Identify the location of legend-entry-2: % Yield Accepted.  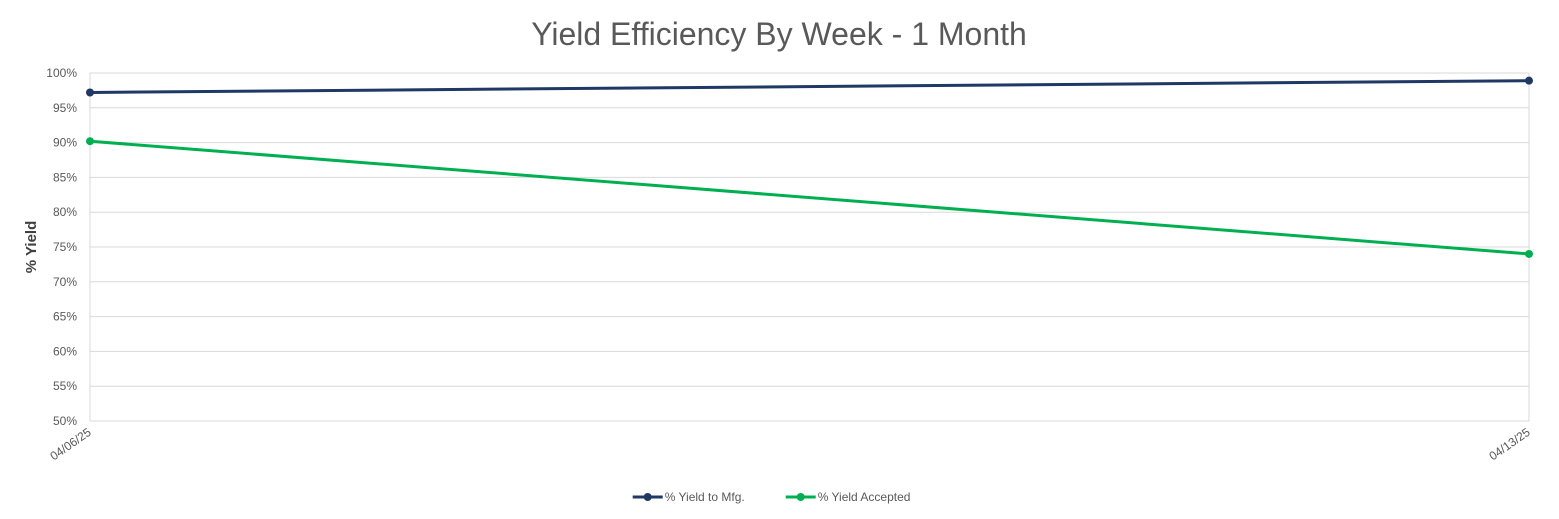
(864, 497).